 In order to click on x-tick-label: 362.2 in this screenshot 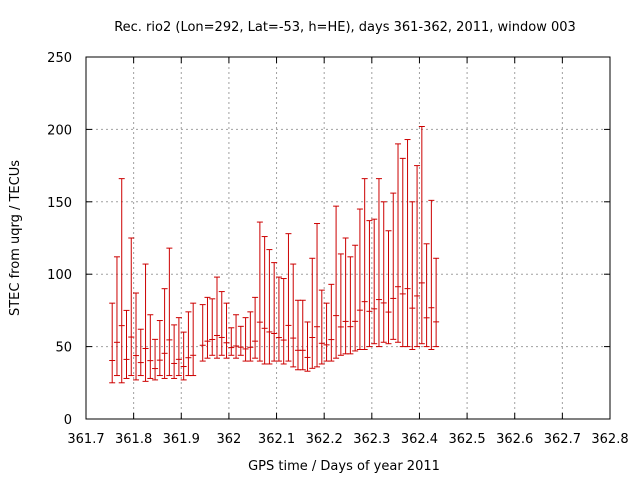, I will do `click(324, 439)`.